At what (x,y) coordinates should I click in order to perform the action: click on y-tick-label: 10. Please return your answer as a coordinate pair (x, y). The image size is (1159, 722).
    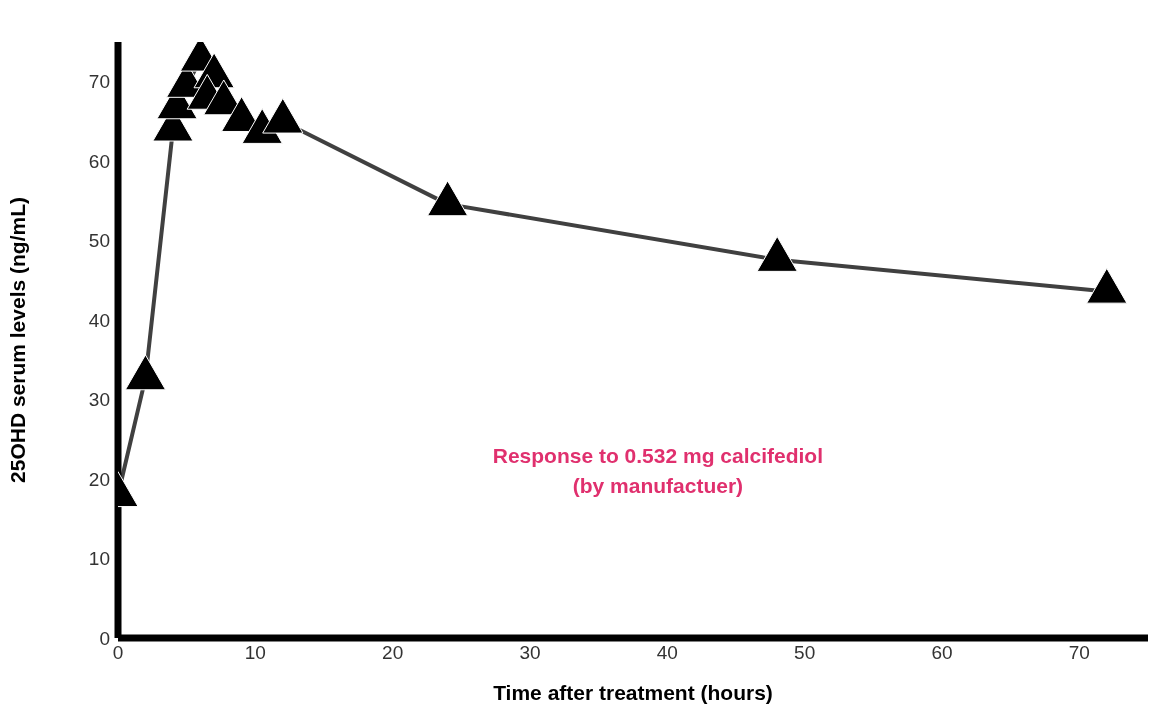
    Looking at the image, I should click on (99, 559).